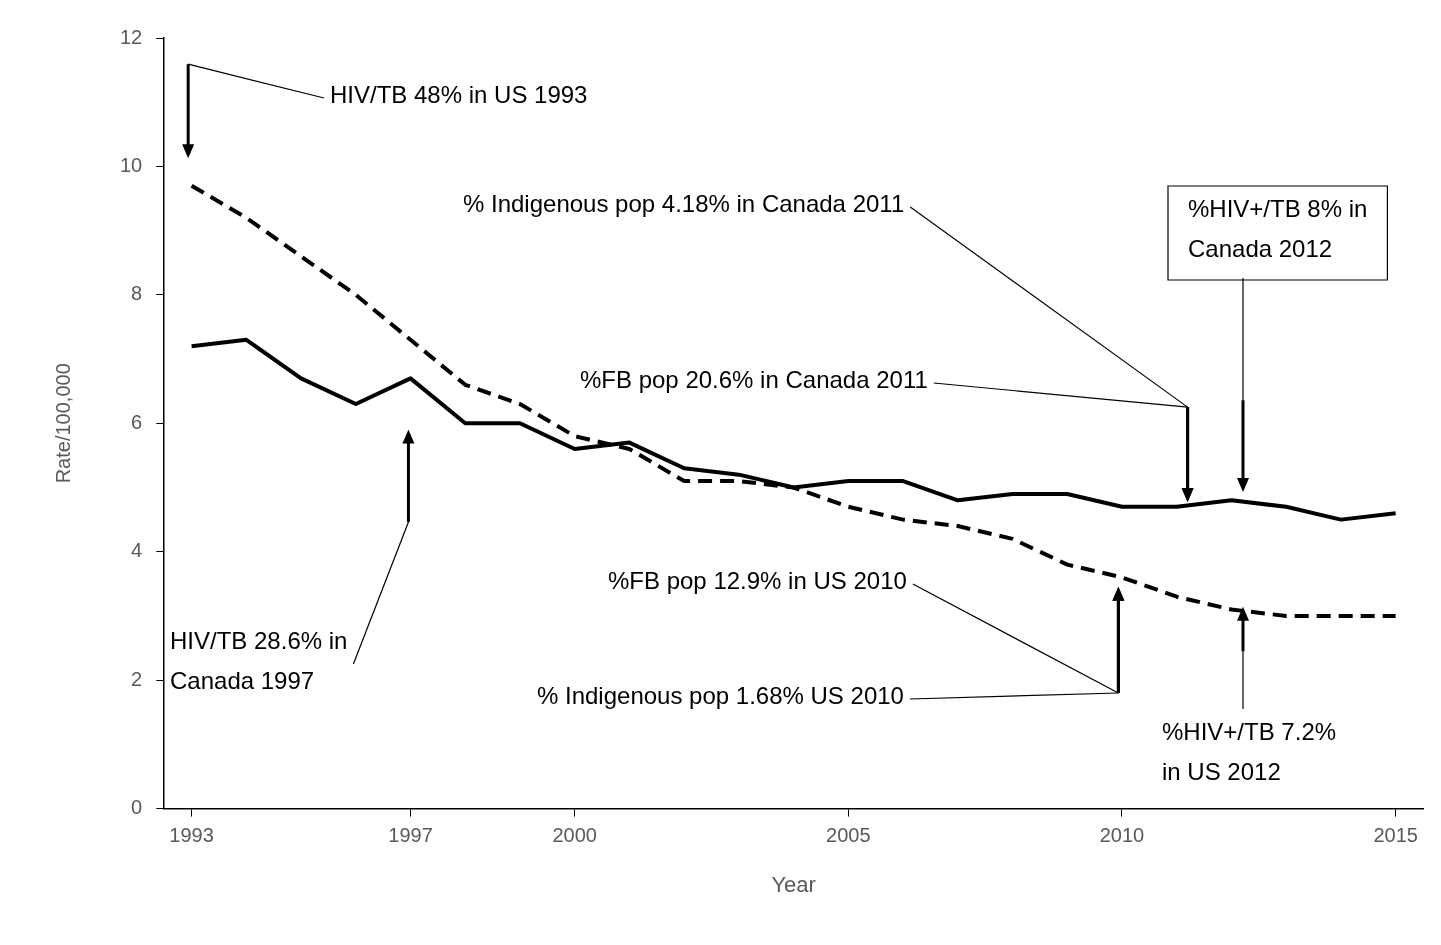 The width and height of the screenshot is (1441, 945). I want to click on y-tick-label: 6, so click(137, 421).